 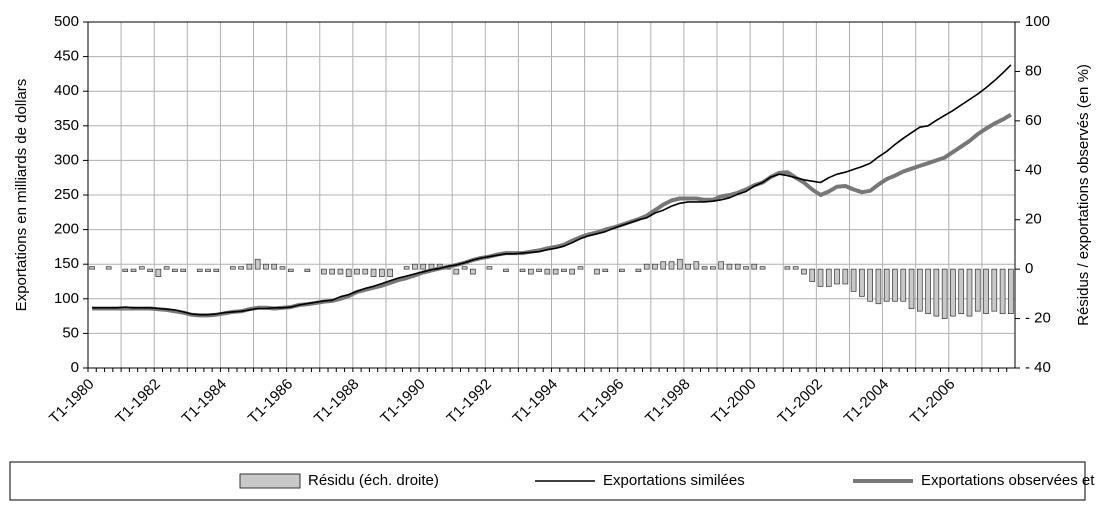 I want to click on y2-tick-label: - 40, so click(x=1038, y=367).